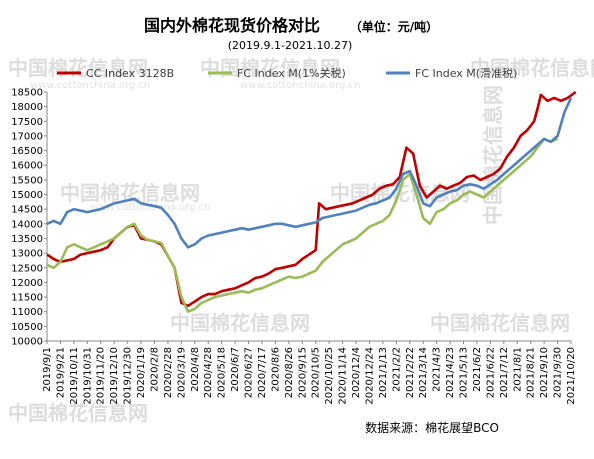 The height and width of the screenshot is (459, 594). What do you see at coordinates (450, 372) in the screenshot?
I see `x-tick-label: 2021/4/23` at bounding box center [450, 372].